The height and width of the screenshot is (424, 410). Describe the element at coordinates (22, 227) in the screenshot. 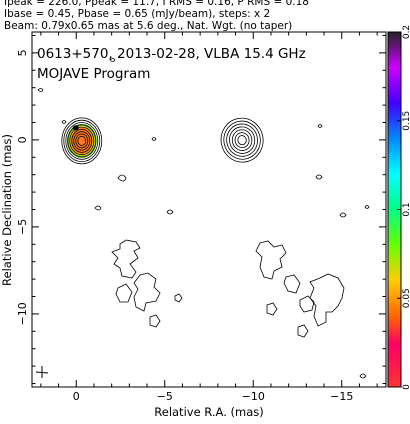

I see `y-tick-label: −5` at that location.